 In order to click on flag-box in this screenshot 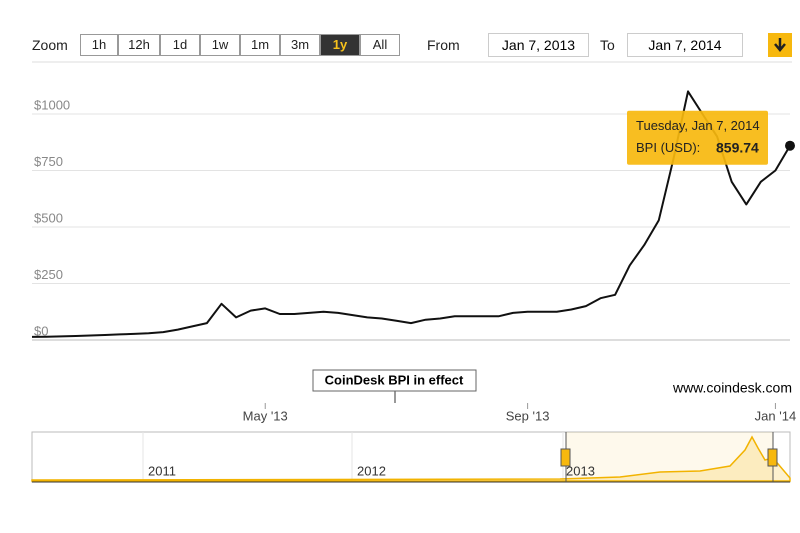, I will do `click(394, 380)`.